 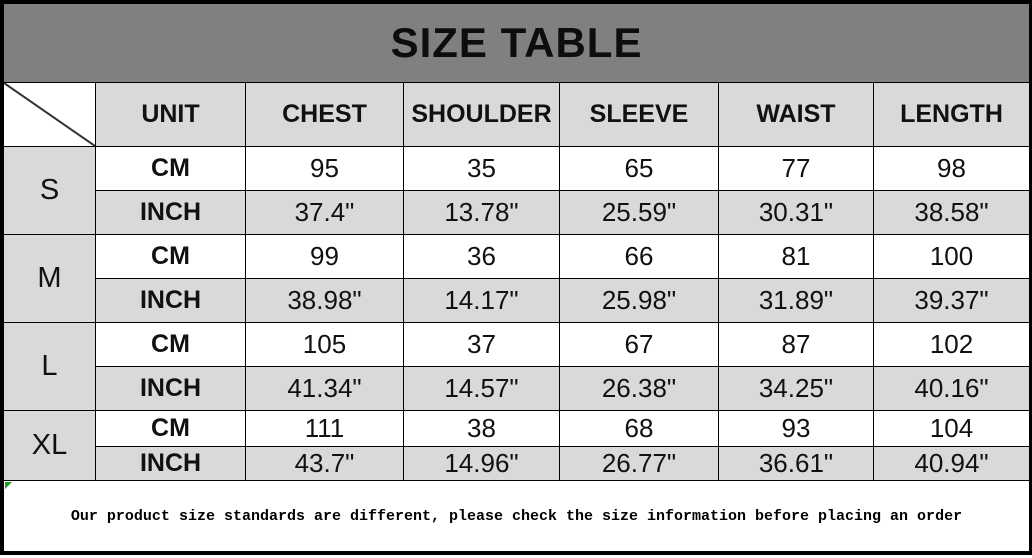 I want to click on size-label-l: L, so click(x=49, y=366).